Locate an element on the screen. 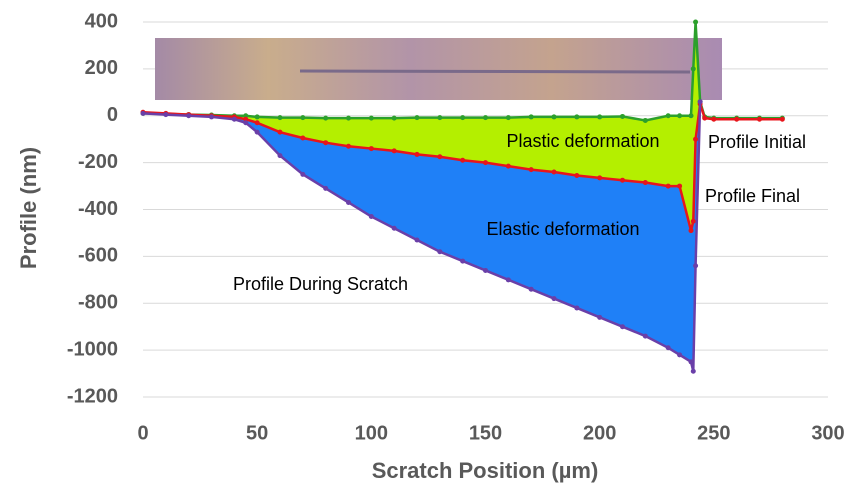 Image resolution: width=865 pixels, height=496 pixels. y-tick-label: -200 is located at coordinates (98, 162).